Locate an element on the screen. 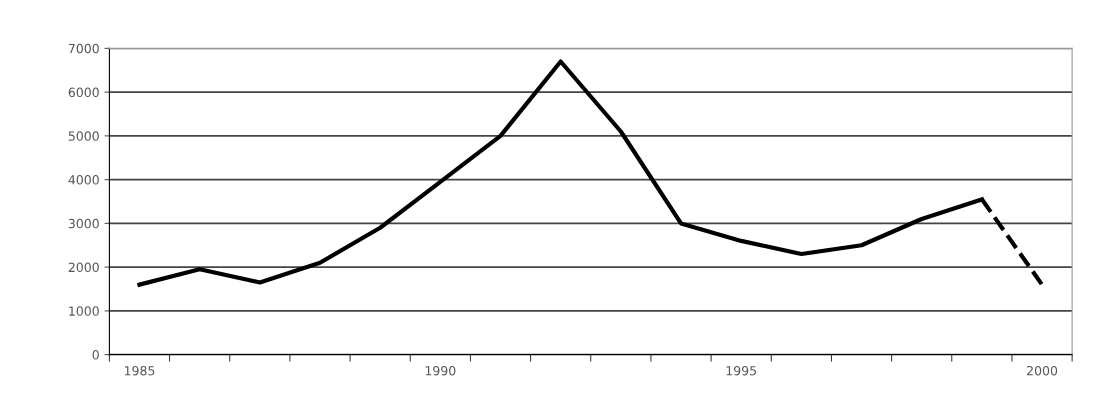  y-tick-label: 2000 is located at coordinates (83, 267).